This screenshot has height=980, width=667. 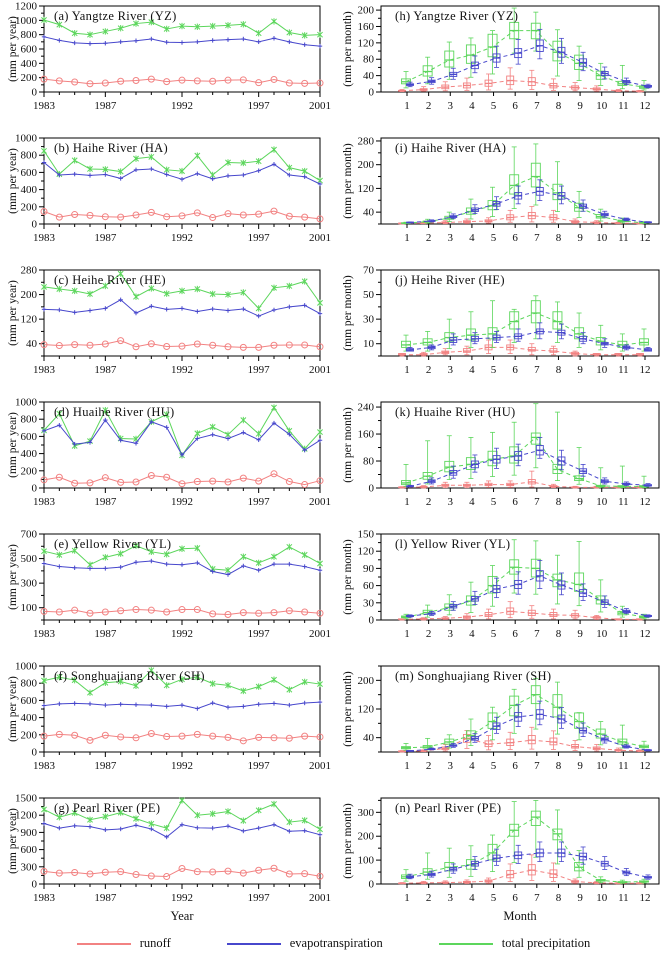 What do you see at coordinates (29, 437) in the screenshot?
I see `svg-text: 600` at bounding box center [29, 437].